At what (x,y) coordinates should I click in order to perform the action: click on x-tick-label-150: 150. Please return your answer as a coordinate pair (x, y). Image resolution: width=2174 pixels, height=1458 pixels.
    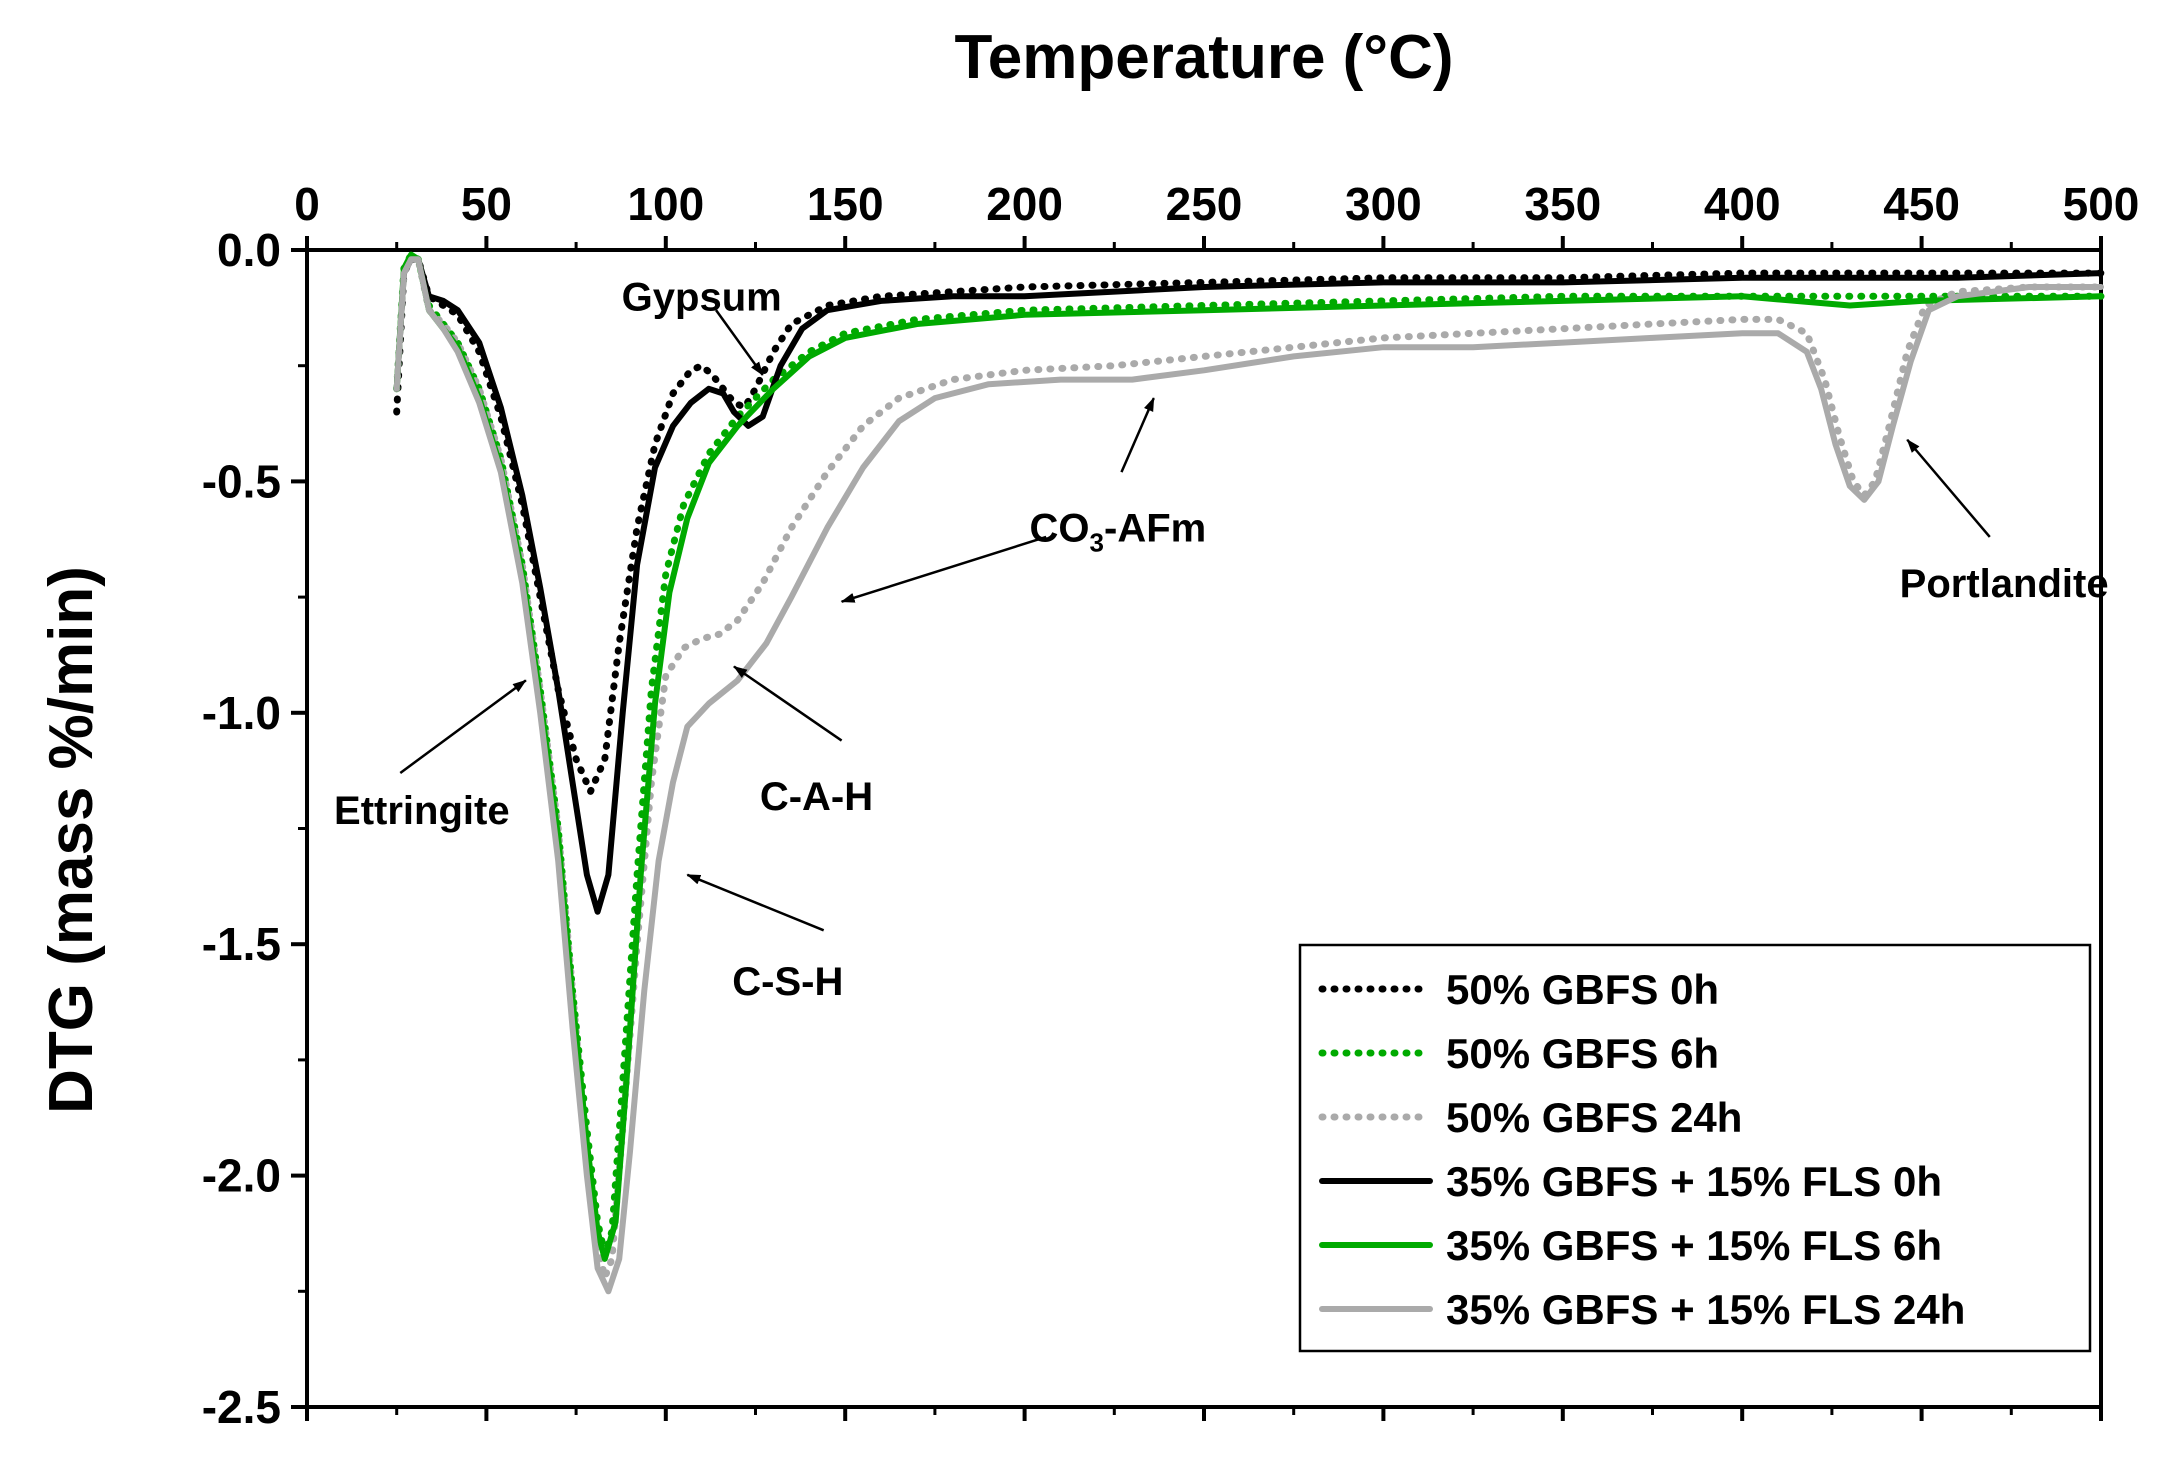
    Looking at the image, I should click on (845, 204).